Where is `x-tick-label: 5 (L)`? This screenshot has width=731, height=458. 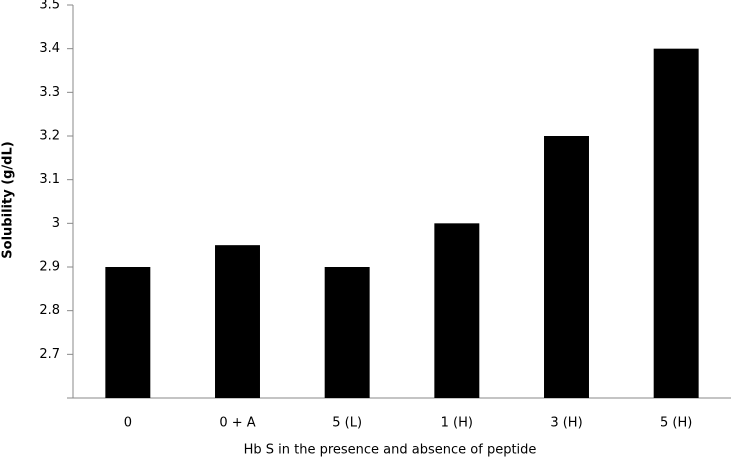
x-tick-label: 5 (L) is located at coordinates (347, 423).